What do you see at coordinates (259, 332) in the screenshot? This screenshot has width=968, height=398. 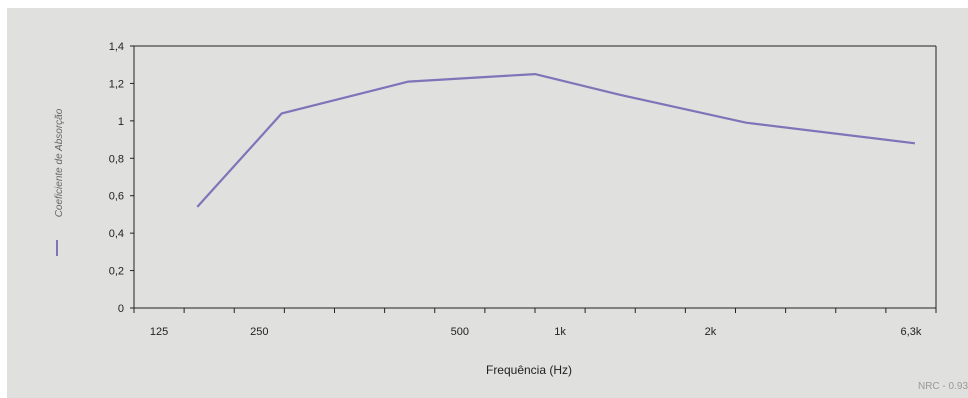 I see `x-tick-label: 250` at bounding box center [259, 332].